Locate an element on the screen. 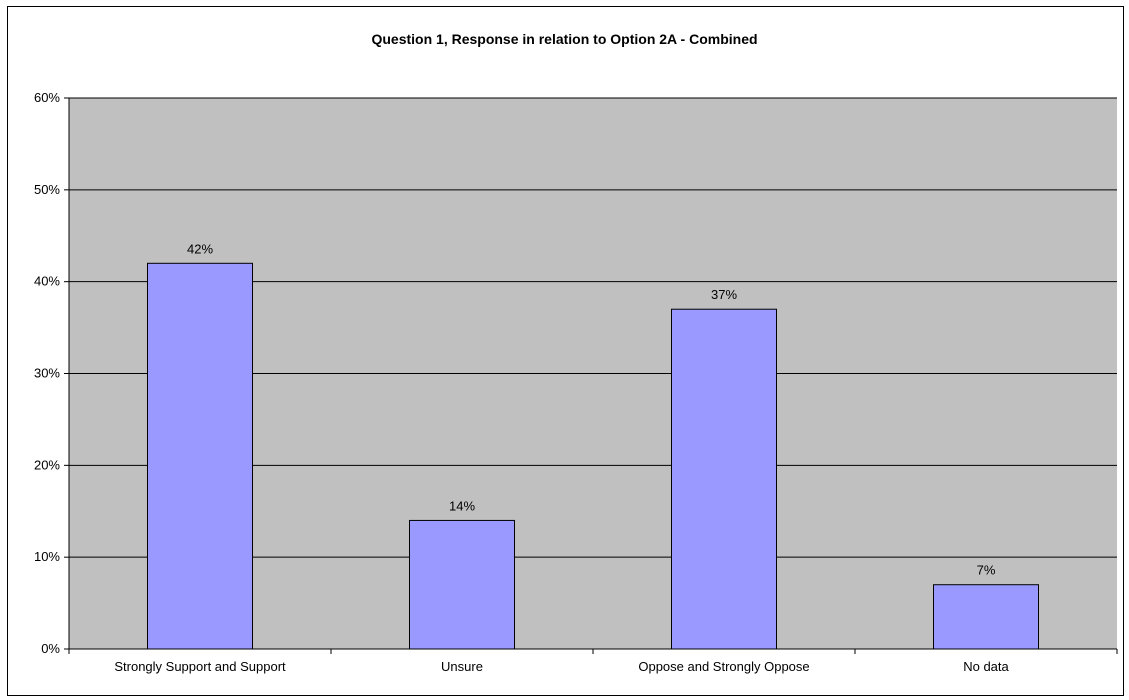  y-tick-label: 20% is located at coordinates (47, 464).